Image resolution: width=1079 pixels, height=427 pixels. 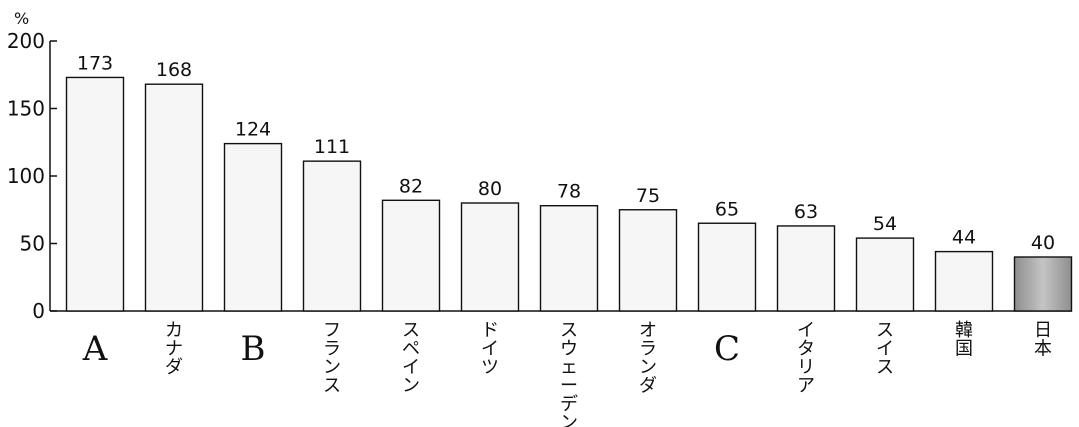 I want to click on category-label: A, so click(x=95, y=349).